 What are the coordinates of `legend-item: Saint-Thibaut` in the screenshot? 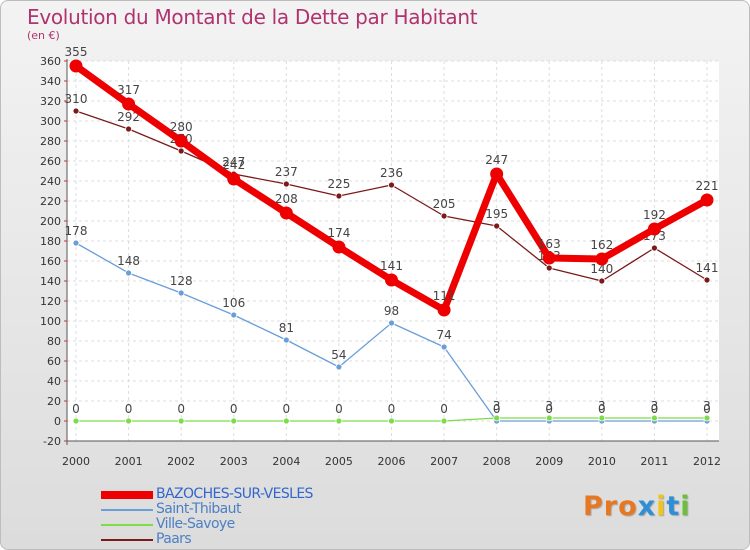 It's located at (207, 509).